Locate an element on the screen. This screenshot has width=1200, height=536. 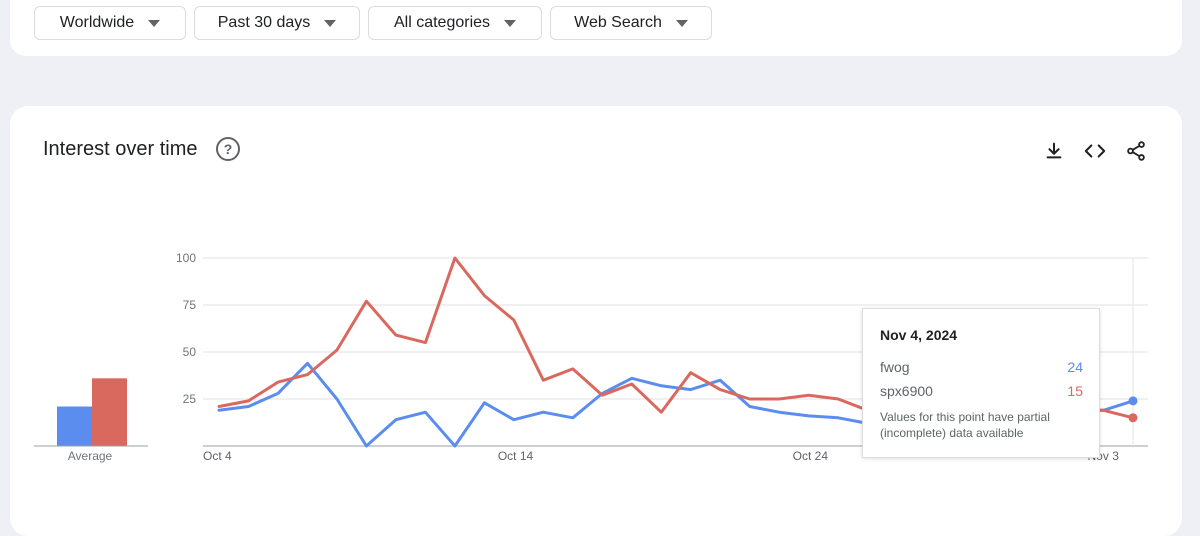
y-tick-label: 100 is located at coordinates (186, 258).